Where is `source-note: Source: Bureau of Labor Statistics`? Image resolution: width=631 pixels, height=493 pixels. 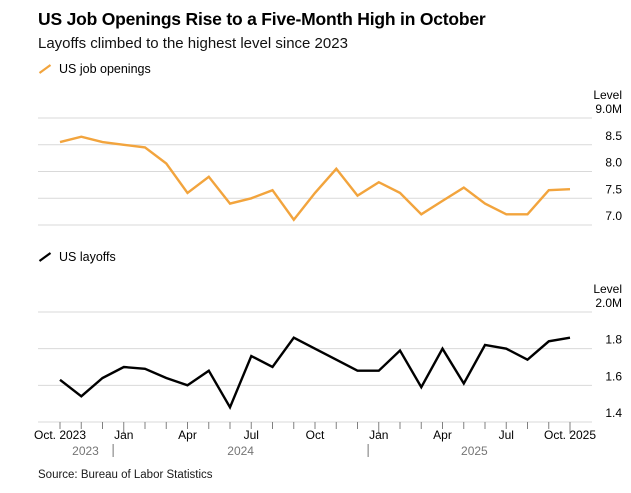 source-note: Source: Bureau of Labor Statistics is located at coordinates (125, 475).